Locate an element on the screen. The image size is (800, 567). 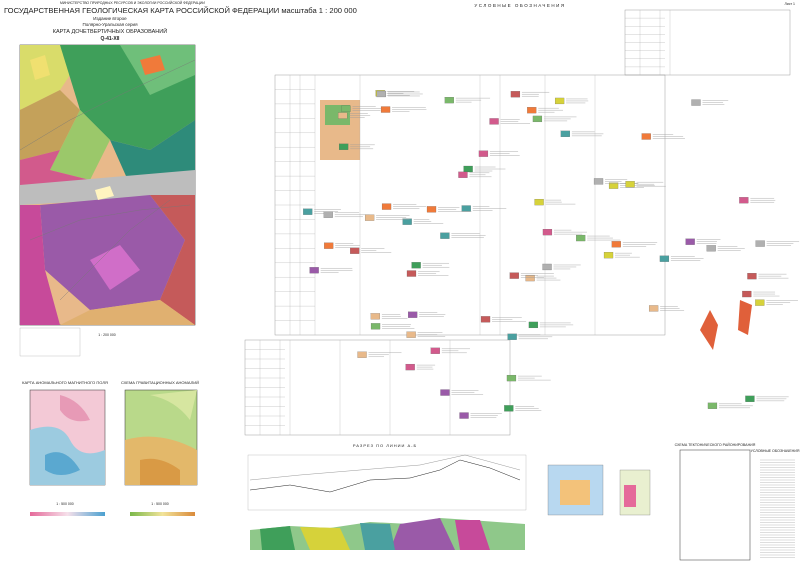
edition: Издание второе is located at coordinates (110, 18).